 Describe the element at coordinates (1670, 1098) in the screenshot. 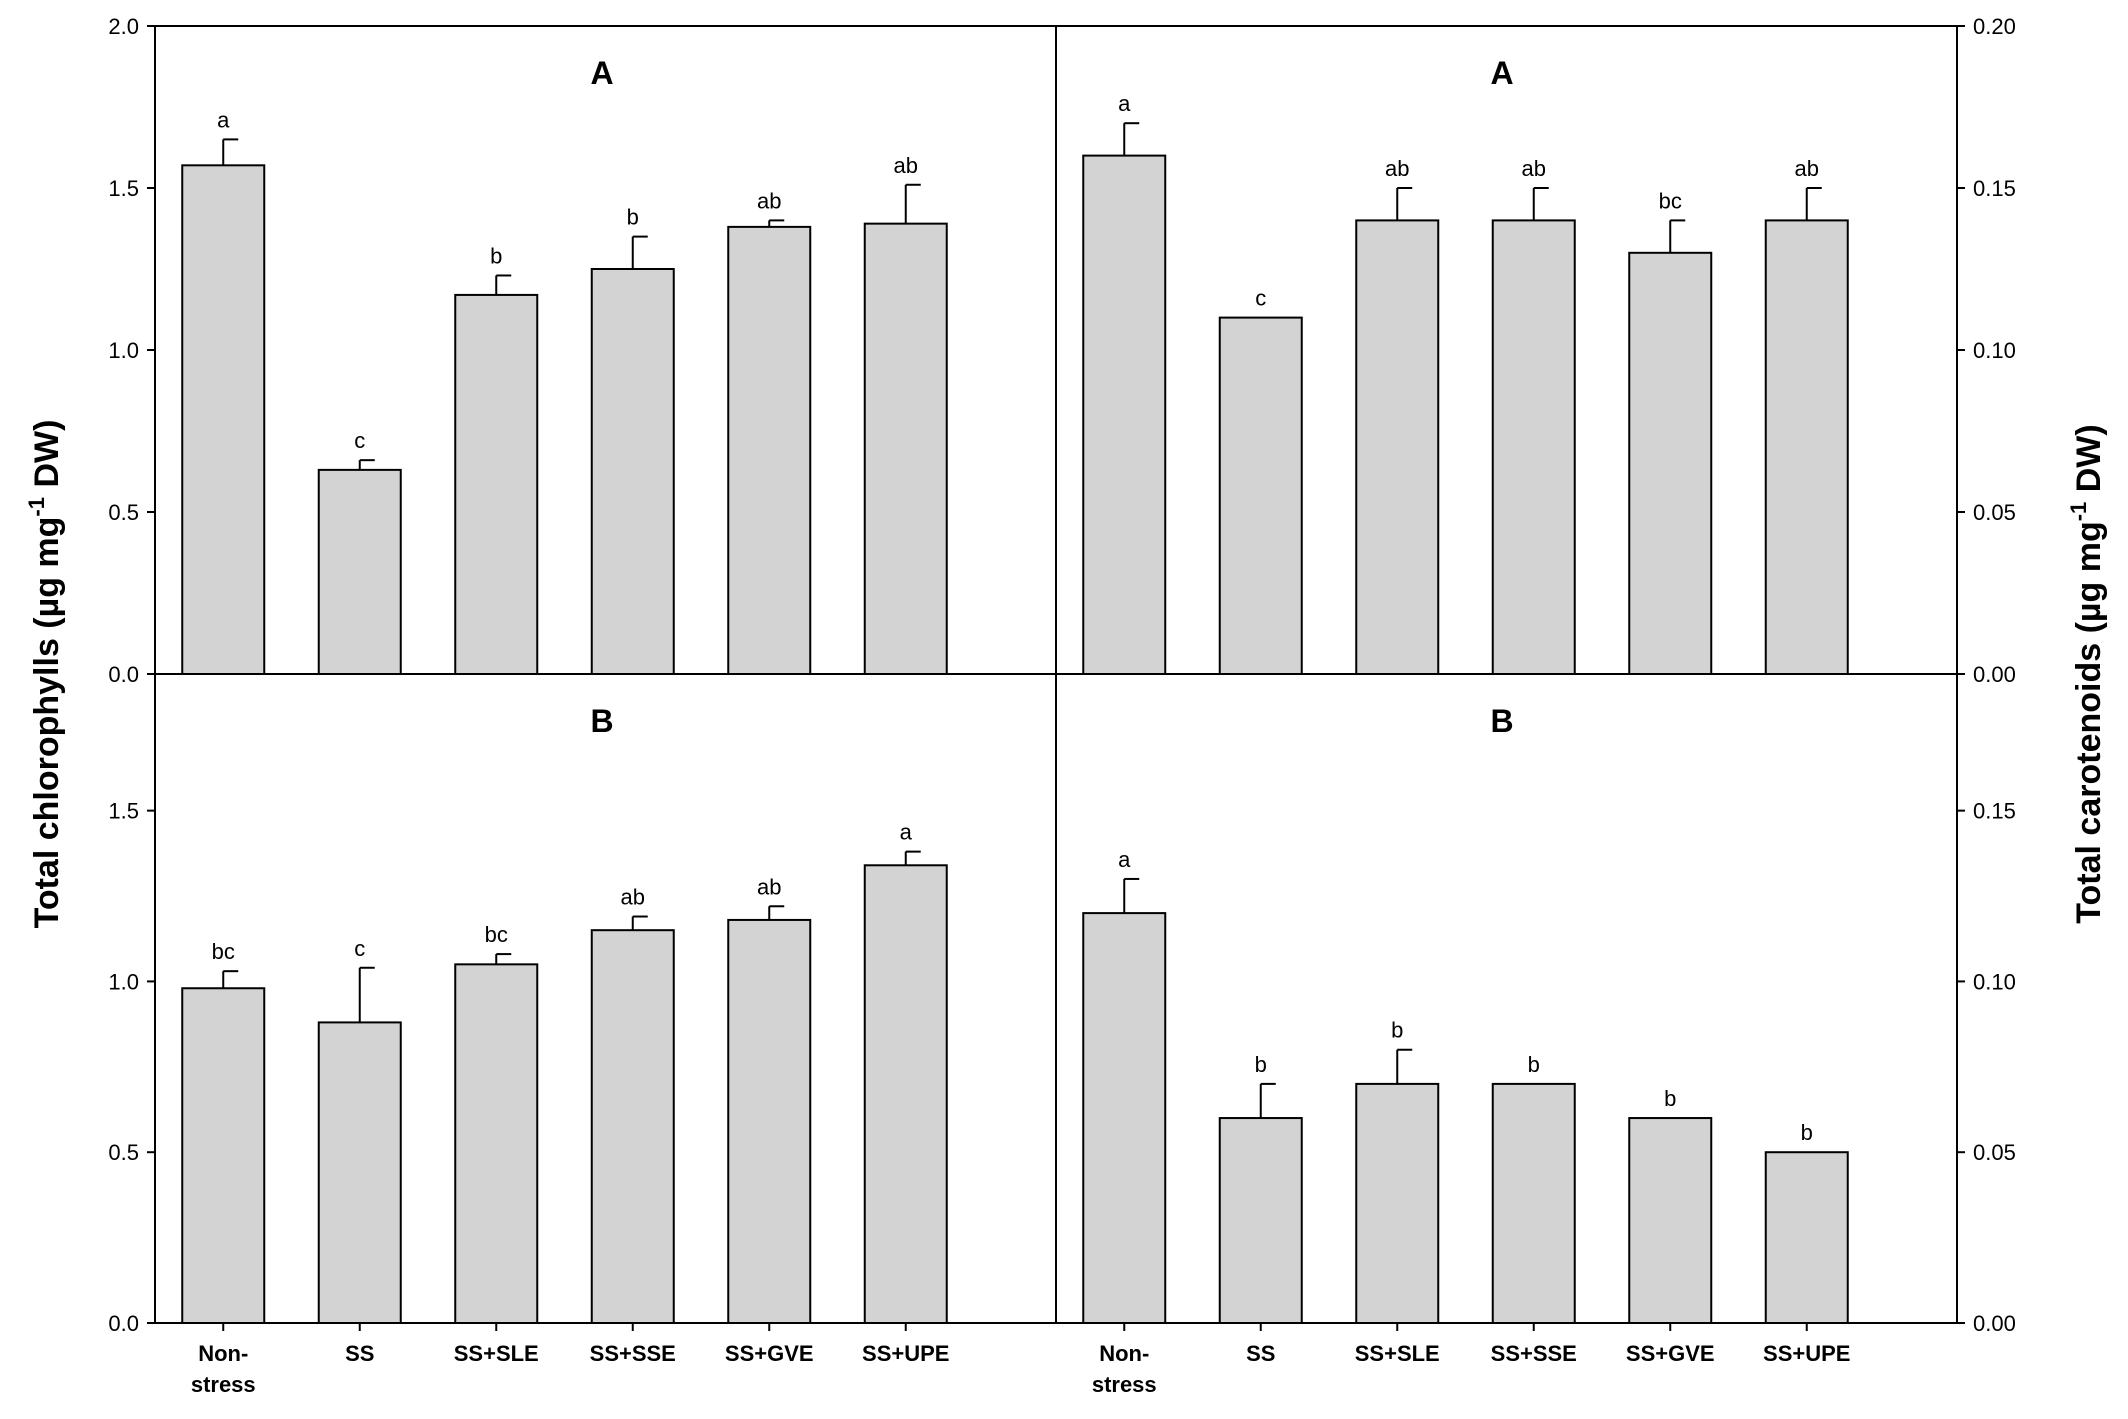

I see `significance-letter-carotenoid-B-4: b` at that location.